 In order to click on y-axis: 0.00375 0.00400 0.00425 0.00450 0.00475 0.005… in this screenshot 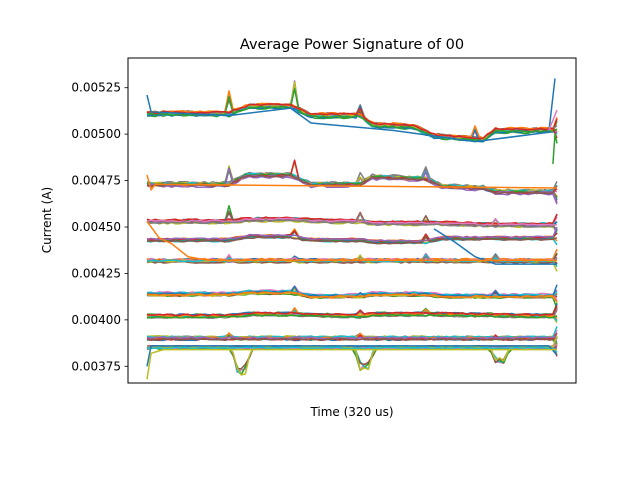, I will do `click(99, 227)`.